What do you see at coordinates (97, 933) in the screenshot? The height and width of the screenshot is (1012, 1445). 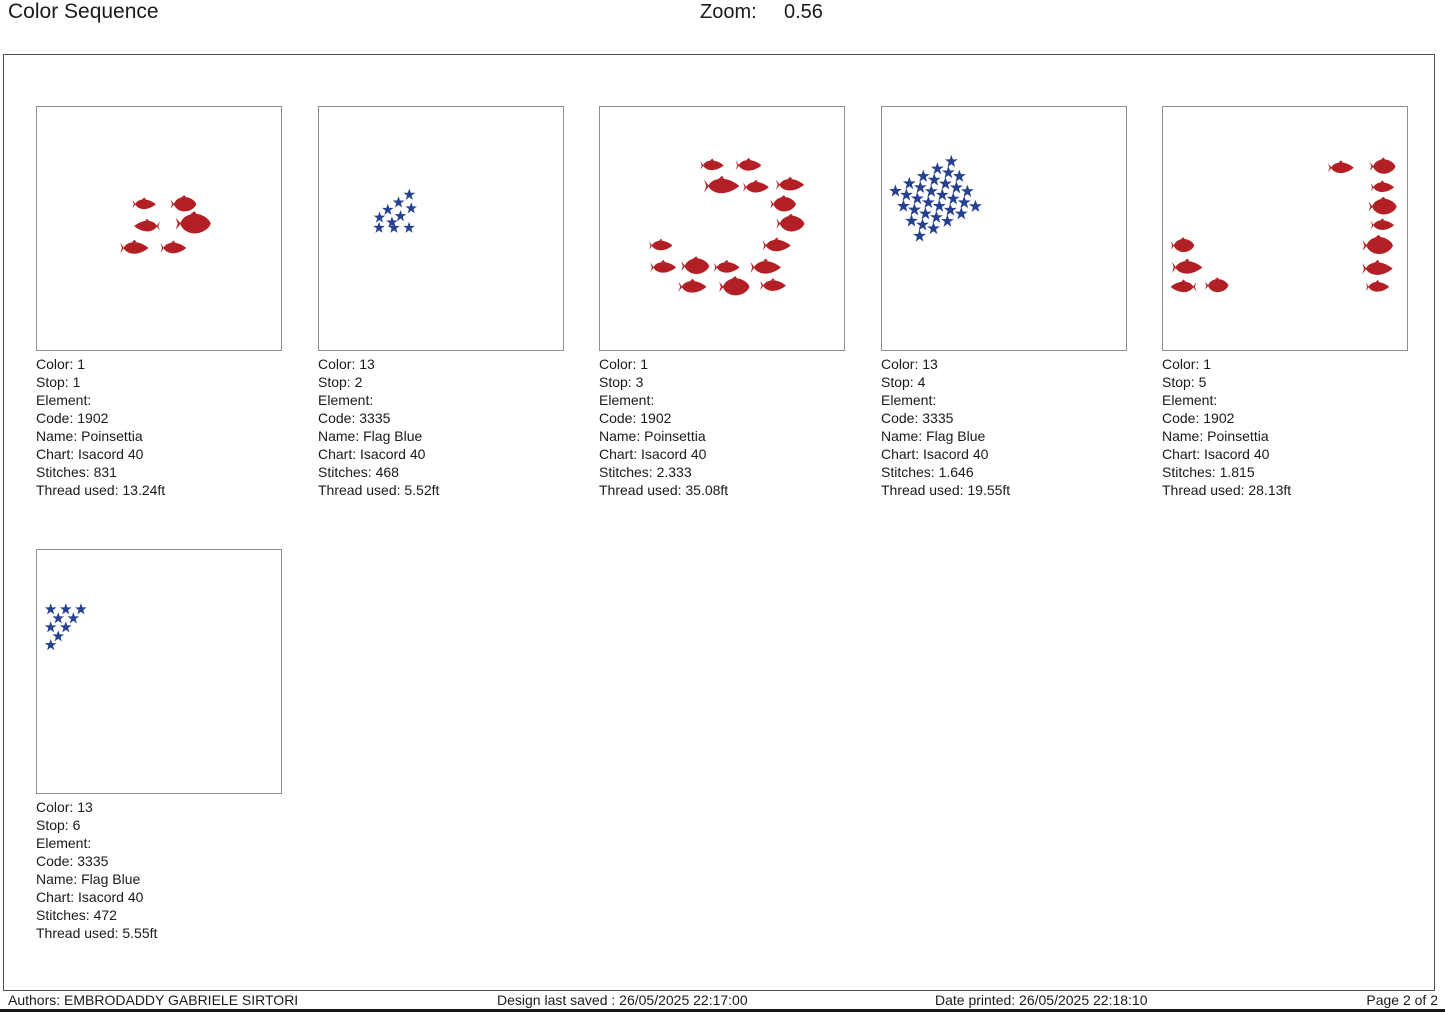 I see `detail-line-thread-used: Thread used: 5.55ft` at bounding box center [97, 933].